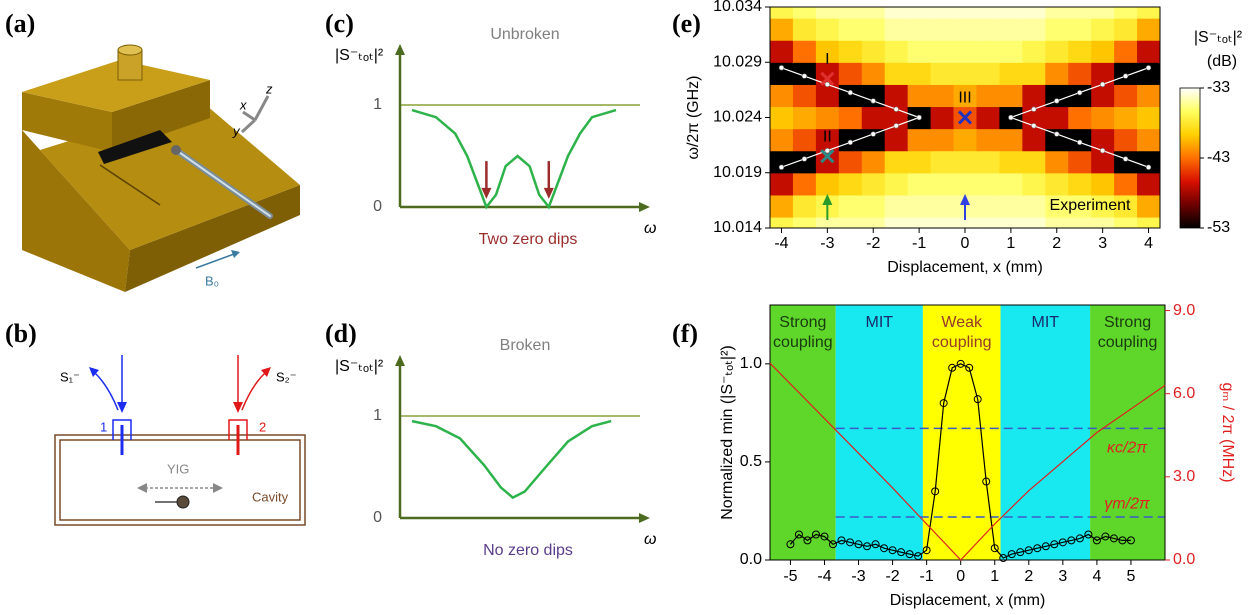  I want to click on groove, so click(130, 185).